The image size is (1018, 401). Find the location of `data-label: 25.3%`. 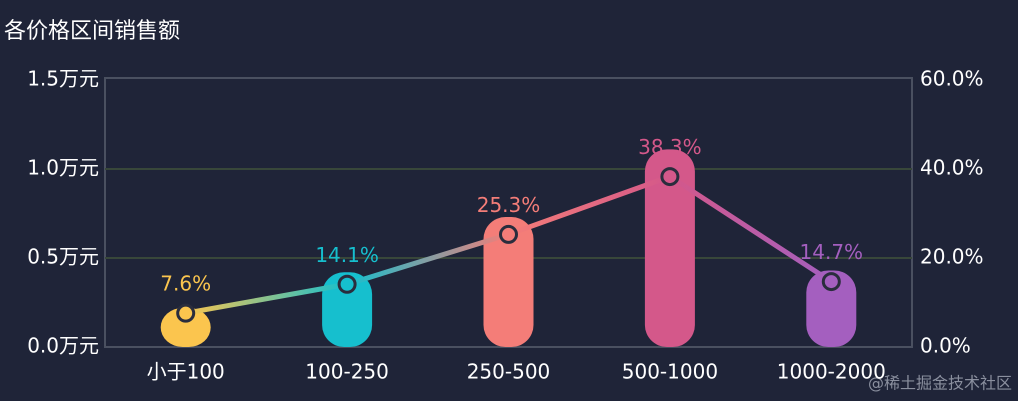

data-label: 25.3% is located at coordinates (509, 205).